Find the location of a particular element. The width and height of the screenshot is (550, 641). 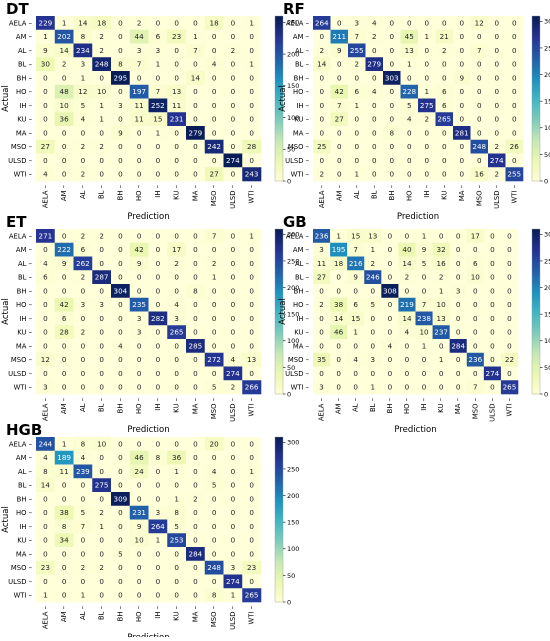

cell-value-label: 228 is located at coordinates (409, 91).